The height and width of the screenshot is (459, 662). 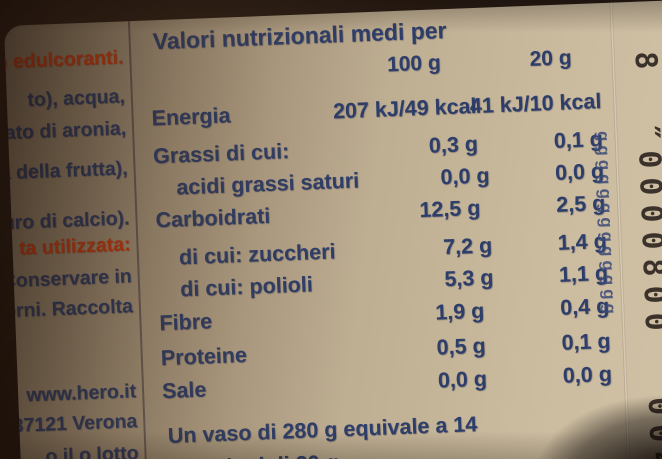 What do you see at coordinates (468, 278) in the screenshot?
I see `value-100g: 5,3 g` at bounding box center [468, 278].